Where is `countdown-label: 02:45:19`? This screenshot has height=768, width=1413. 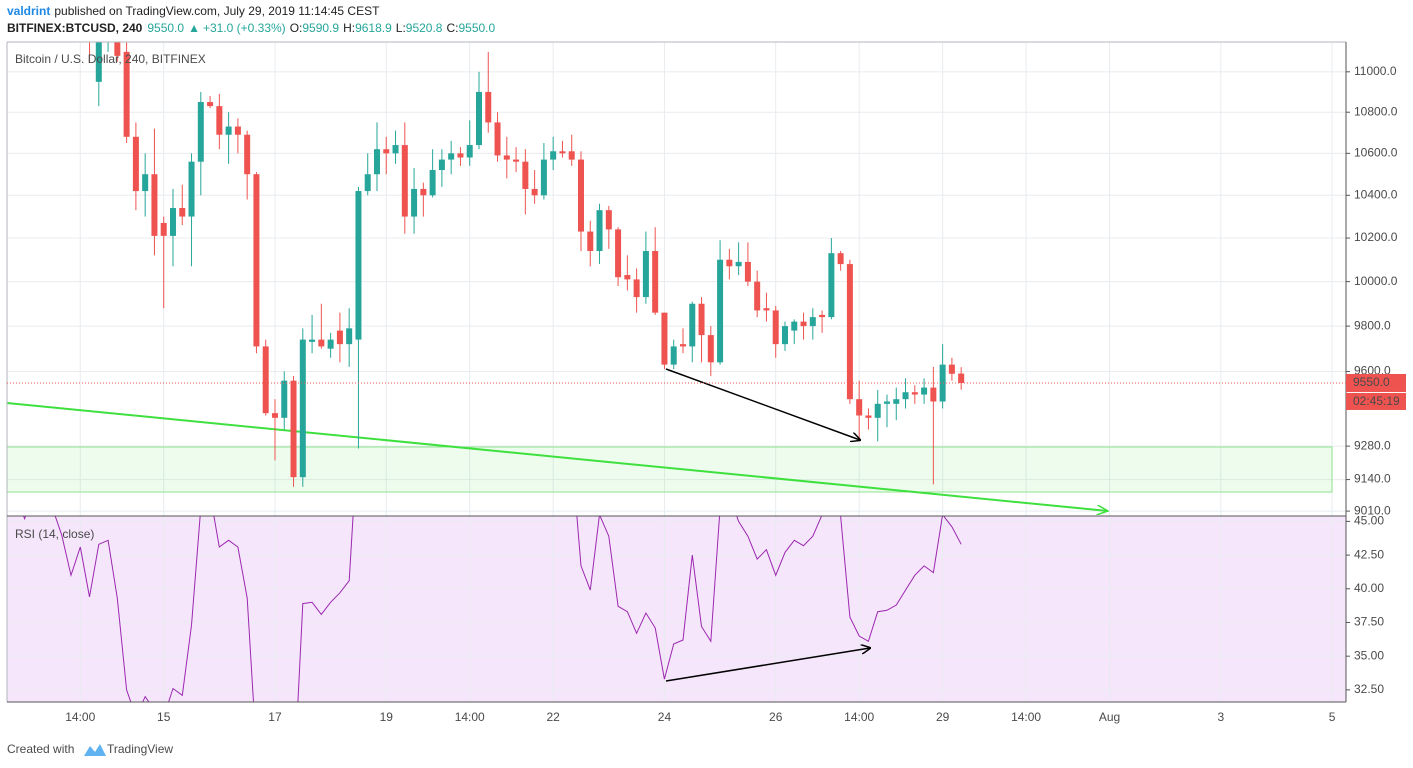 countdown-label: 02:45:19 is located at coordinates (1376, 401).